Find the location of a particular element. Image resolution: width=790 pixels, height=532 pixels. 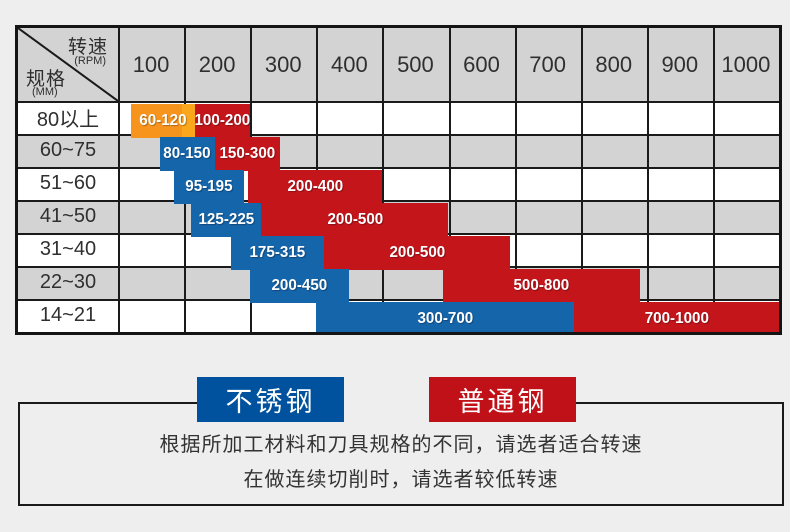

table-corner-cell: 转速 (RPM) 规格 (MM) is located at coordinates (68, 64).